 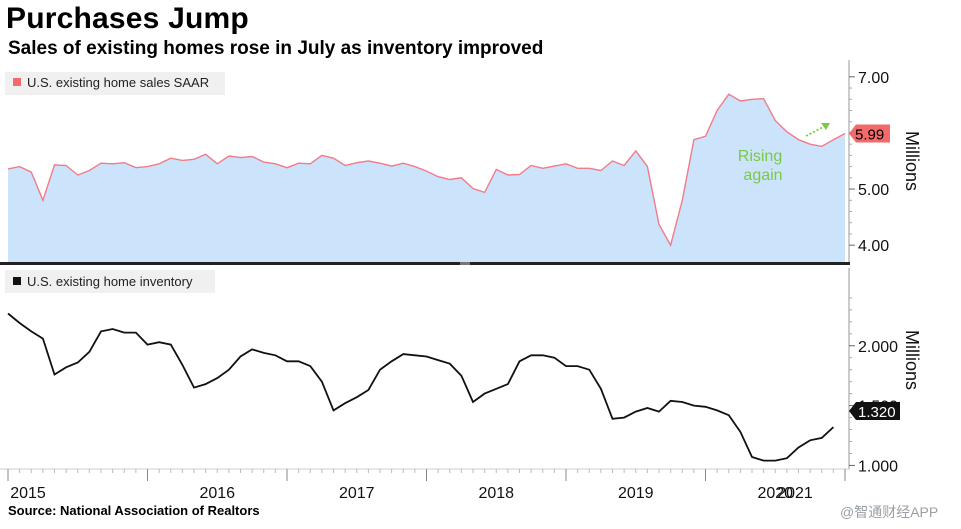 What do you see at coordinates (425, 263) in the screenshot?
I see `panel-divider` at bounding box center [425, 263].